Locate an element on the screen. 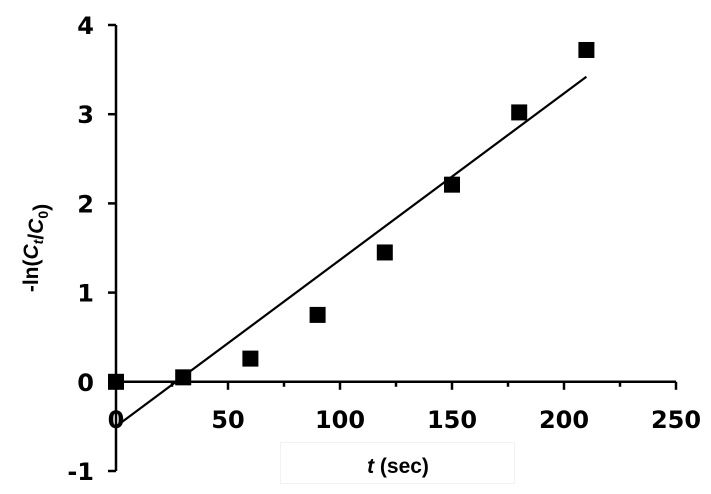 This screenshot has height=494, width=711. x-axis-title-text: t (sec) is located at coordinates (398, 466).